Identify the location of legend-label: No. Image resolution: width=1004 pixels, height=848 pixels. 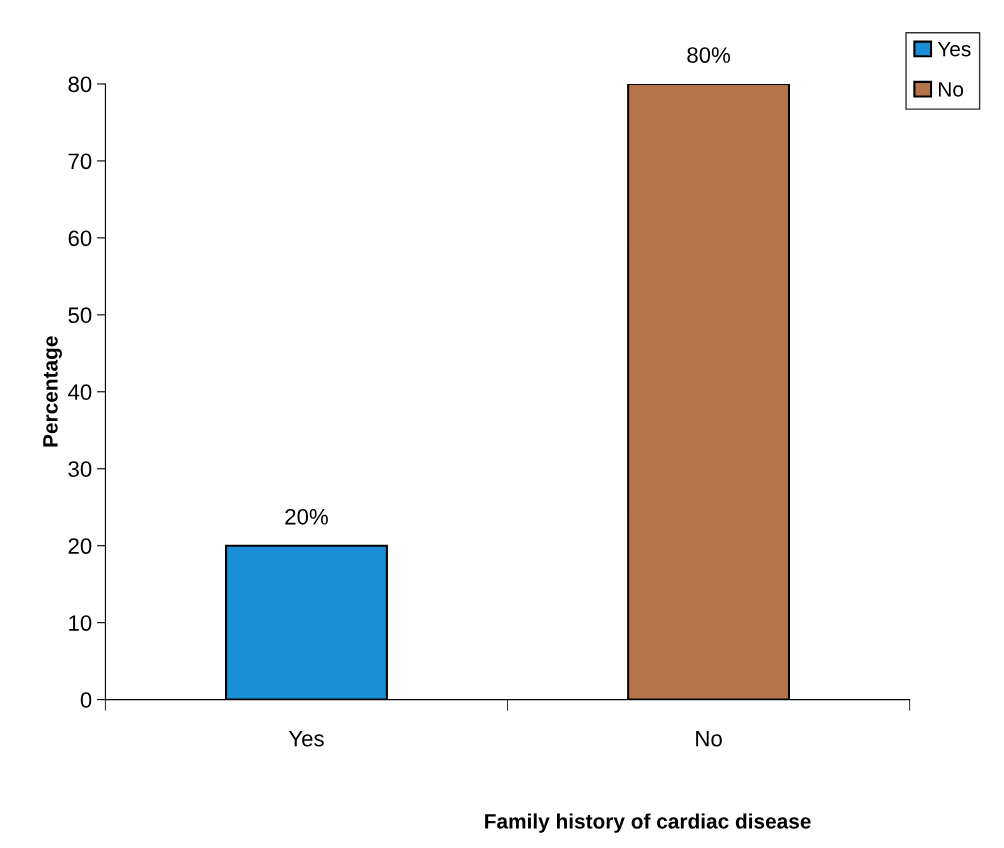
(951, 89).